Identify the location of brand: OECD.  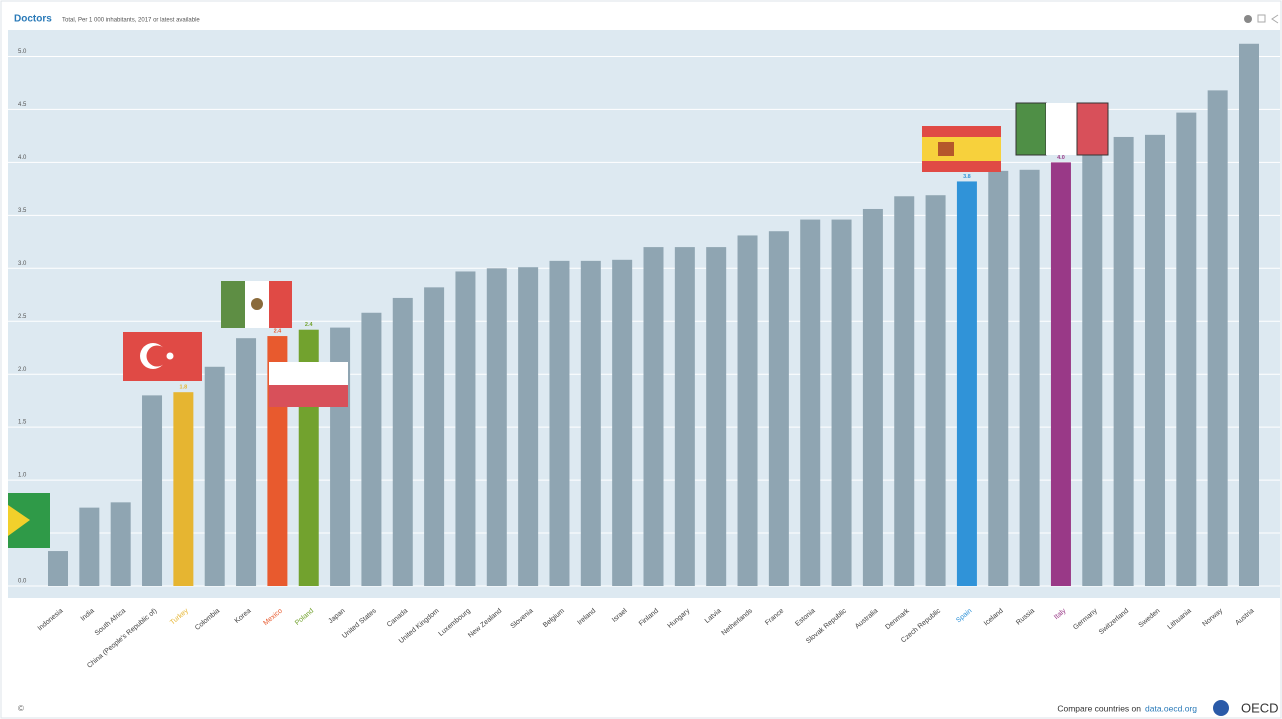
(1260, 707).